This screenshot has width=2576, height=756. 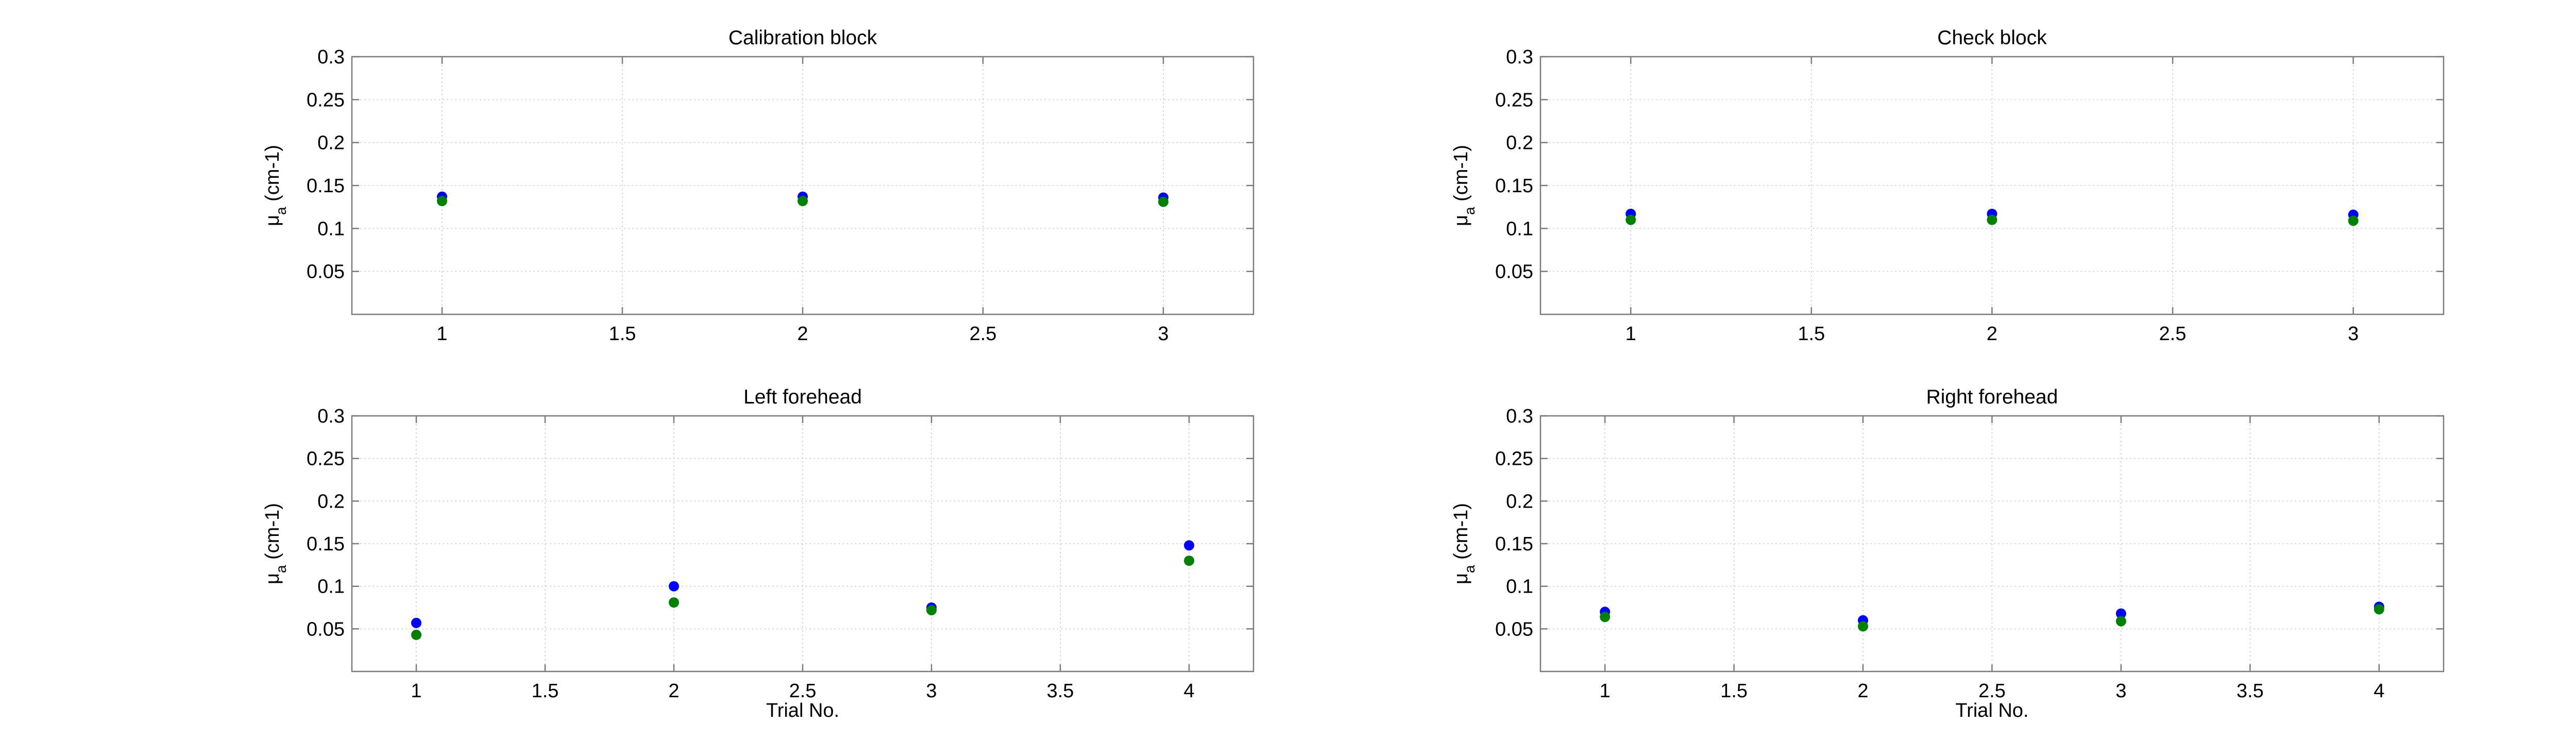 What do you see at coordinates (802, 397) in the screenshot?
I see `chart-title: Left forehead` at bounding box center [802, 397].